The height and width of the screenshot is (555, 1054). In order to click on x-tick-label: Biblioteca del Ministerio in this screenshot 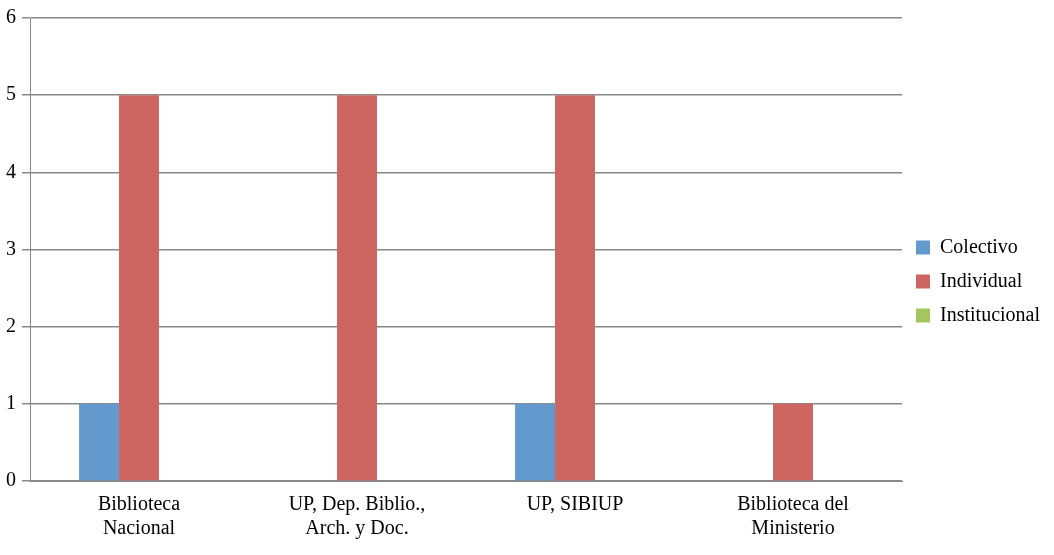, I will do `click(793, 515)`.